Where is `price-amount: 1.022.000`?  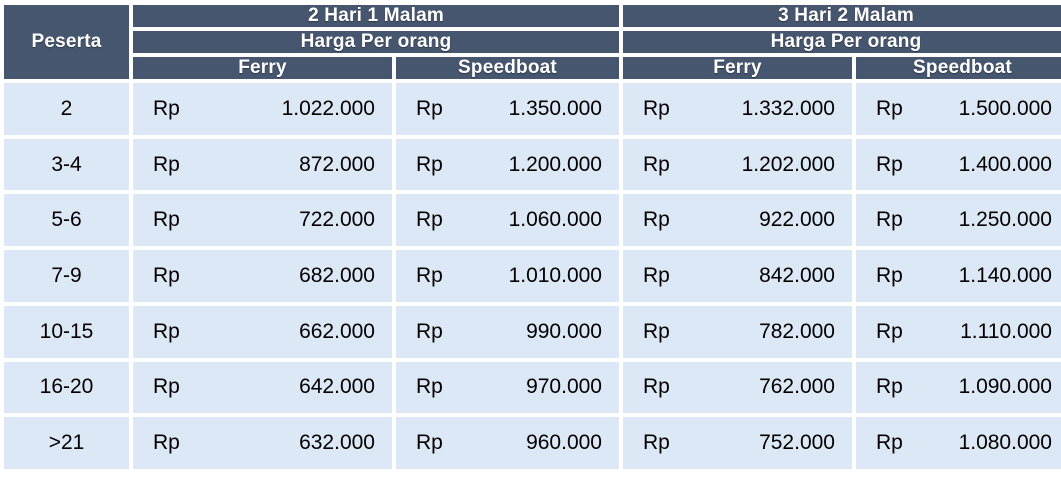 price-amount: 1.022.000 is located at coordinates (328, 108).